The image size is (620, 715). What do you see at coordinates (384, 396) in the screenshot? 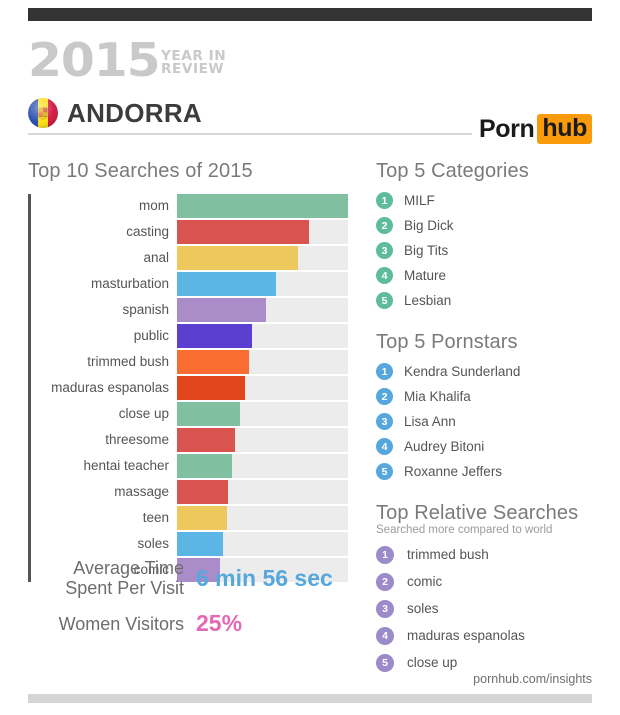
I see `rank-badge: 2` at bounding box center [384, 396].